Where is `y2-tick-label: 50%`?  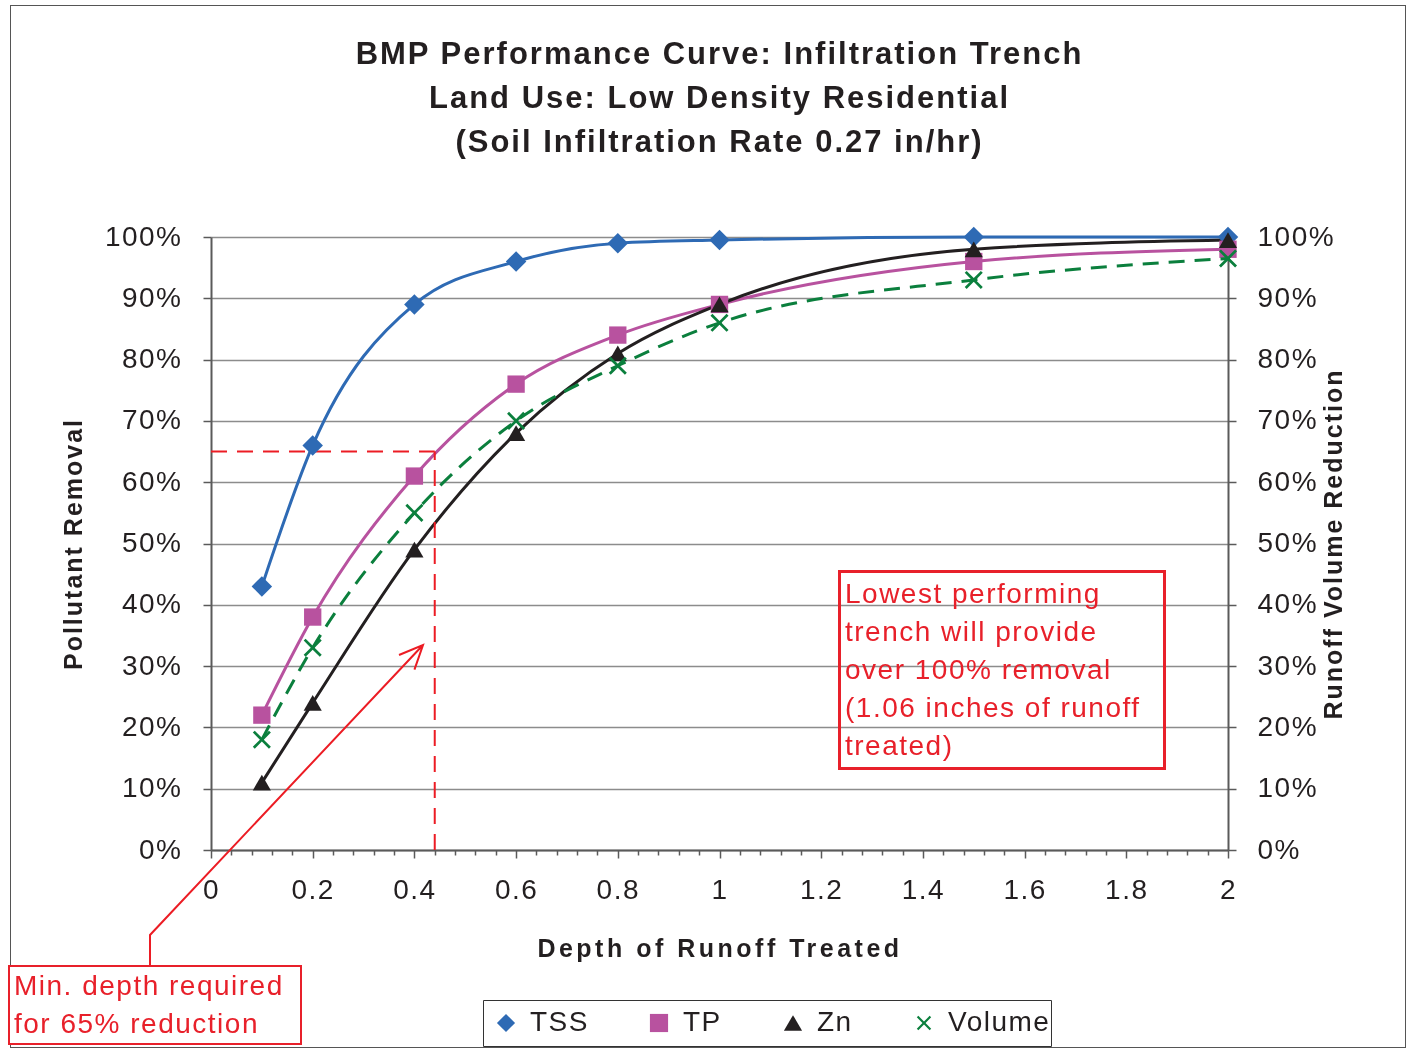
y2-tick-label: 50% is located at coordinates (1288, 542).